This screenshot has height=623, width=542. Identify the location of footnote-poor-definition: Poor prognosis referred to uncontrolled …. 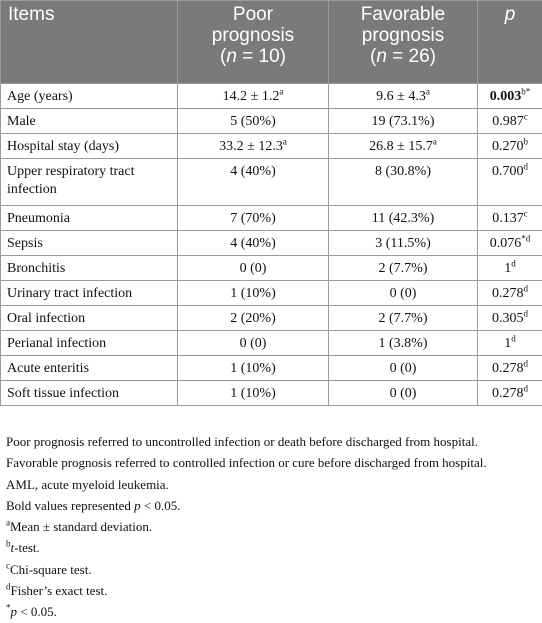
(274, 441).